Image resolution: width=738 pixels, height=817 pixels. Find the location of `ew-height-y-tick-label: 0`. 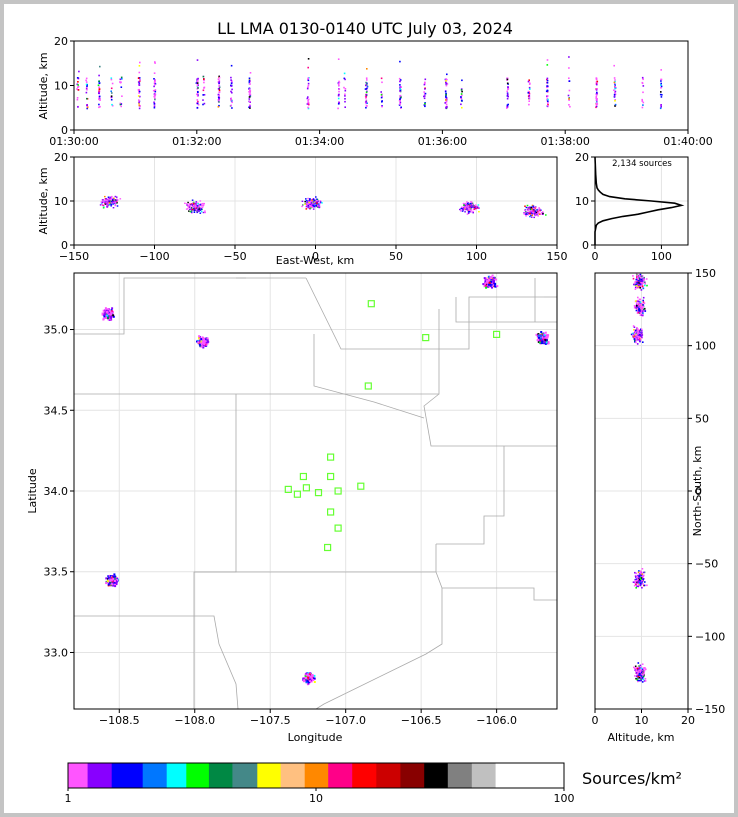

ew-height-y-tick-label: 0 is located at coordinates (64, 245).